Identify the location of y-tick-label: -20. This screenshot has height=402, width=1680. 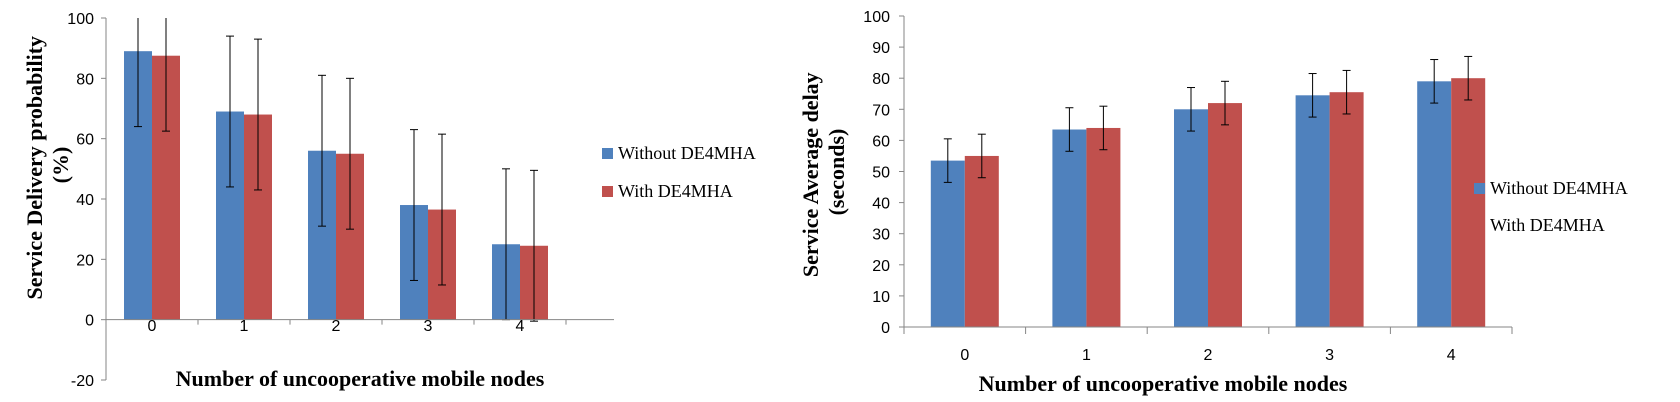
(82, 381).